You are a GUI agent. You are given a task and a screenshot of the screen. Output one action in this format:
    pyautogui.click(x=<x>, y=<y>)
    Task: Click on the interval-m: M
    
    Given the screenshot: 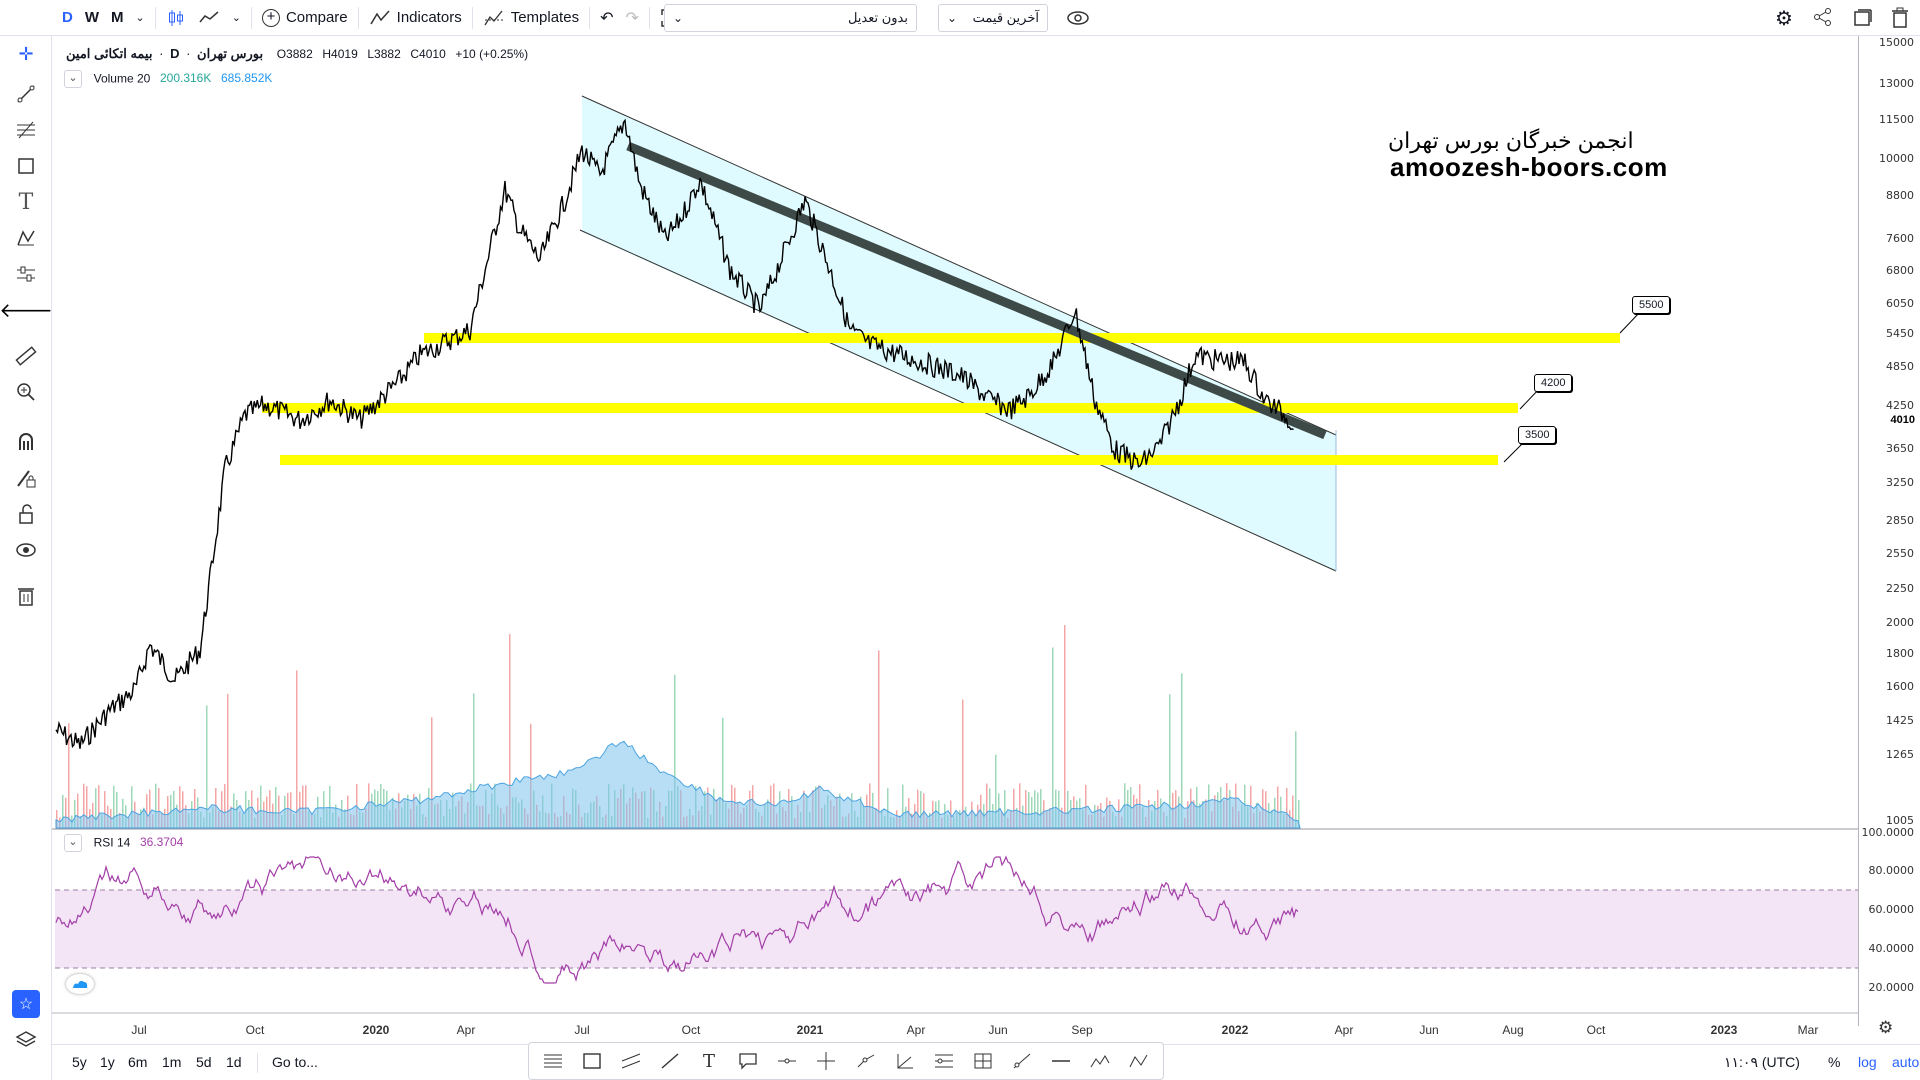 What is the action you would take?
    pyautogui.click(x=117, y=17)
    